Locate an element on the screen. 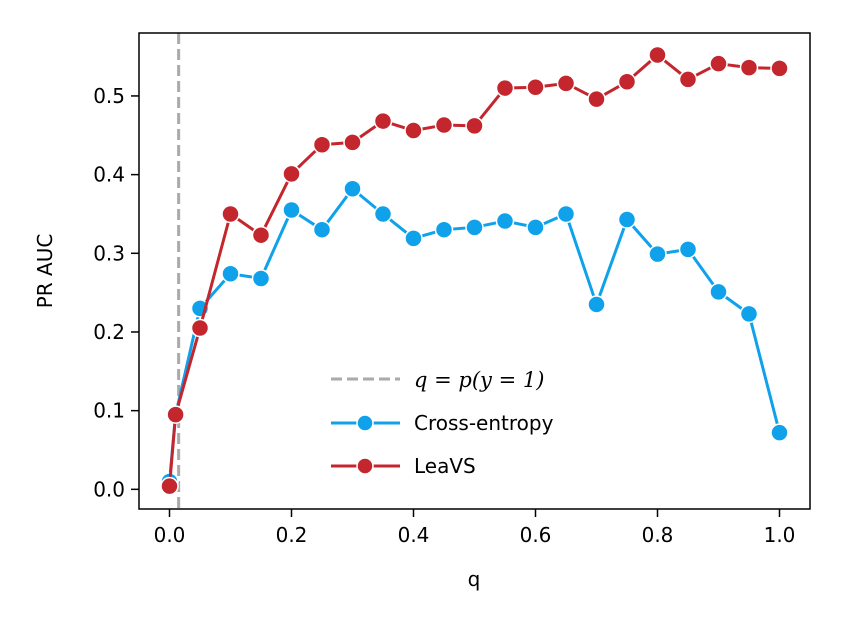 Image resolution: width=841 pixels, height=631 pixels. x-tick-label: 0.8 is located at coordinates (658, 535).